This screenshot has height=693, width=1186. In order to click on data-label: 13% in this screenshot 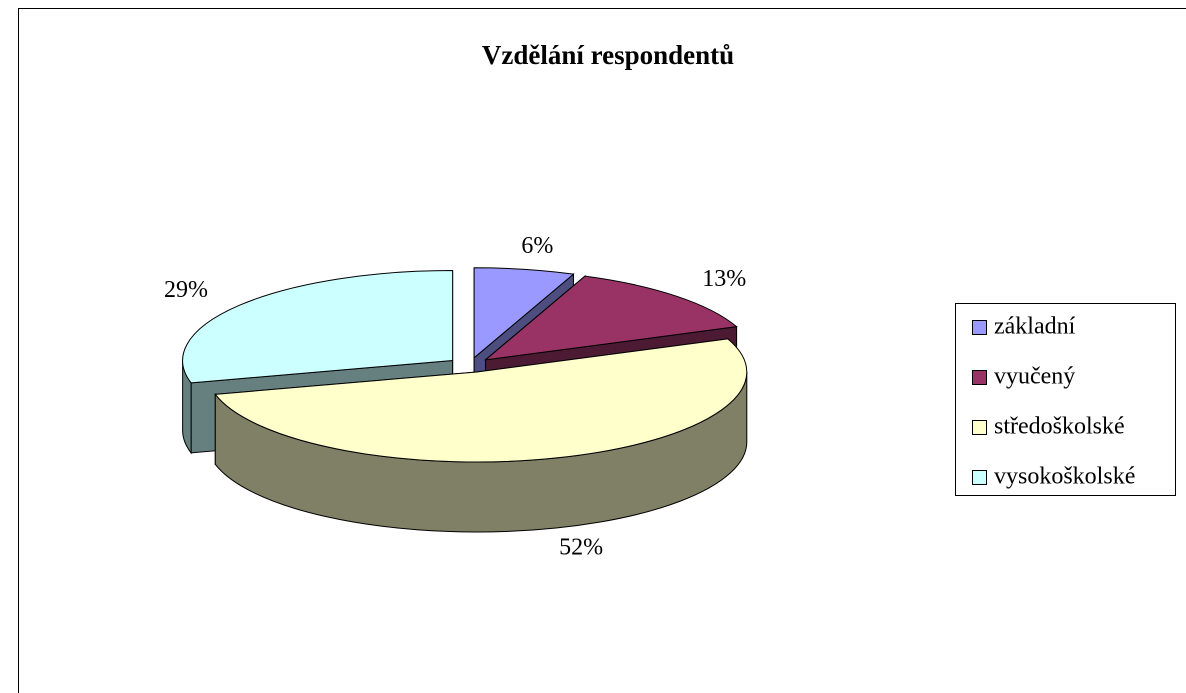, I will do `click(724, 279)`.